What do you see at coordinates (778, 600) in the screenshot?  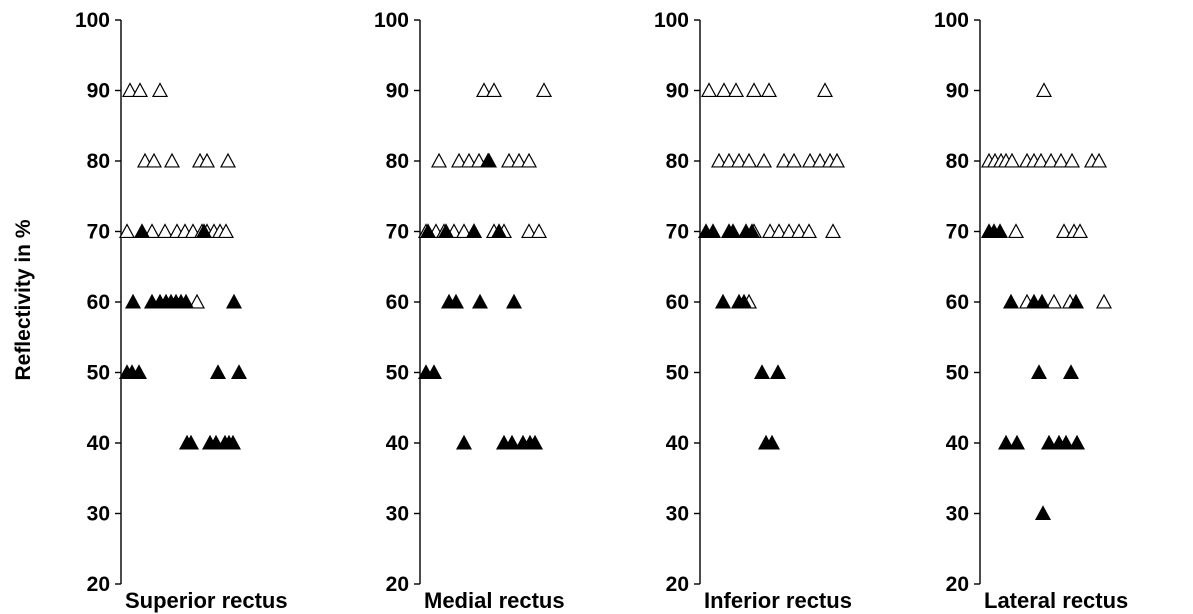 I see `panel-title: Inferior rectus` at bounding box center [778, 600].